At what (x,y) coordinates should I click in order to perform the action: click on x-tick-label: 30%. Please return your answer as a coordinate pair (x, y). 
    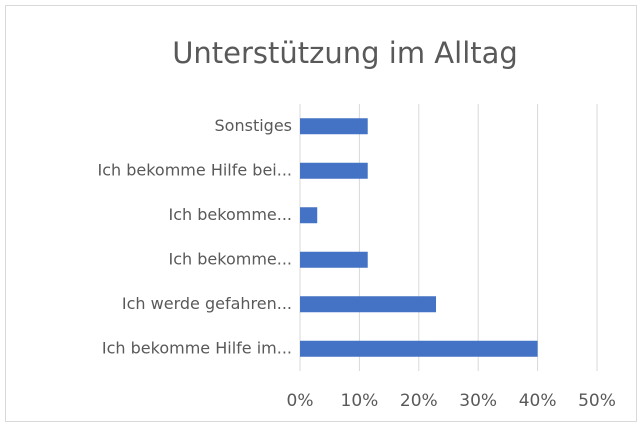
    Looking at the image, I should click on (478, 401).